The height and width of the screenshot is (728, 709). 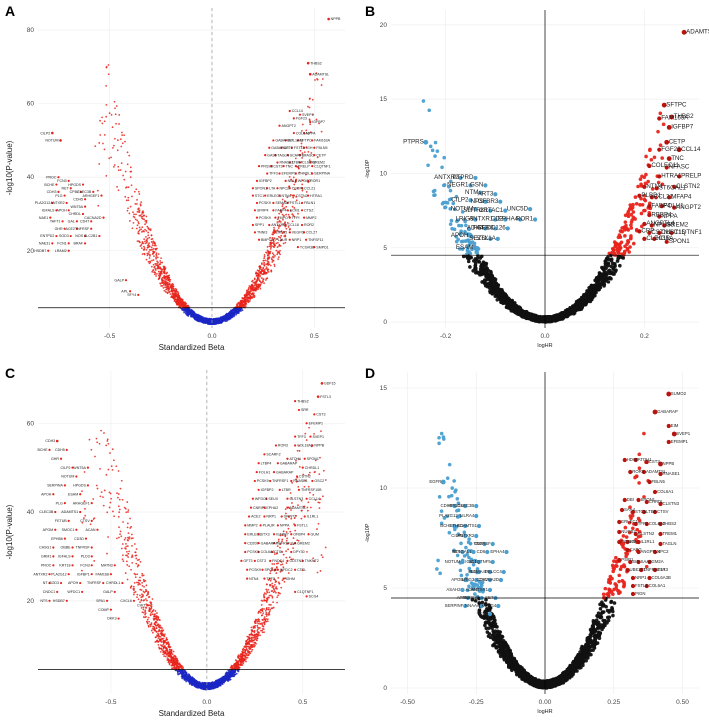 What do you see at coordinates (280, 210) in the screenshot?
I see `gene-label: FABP4` at bounding box center [280, 210].